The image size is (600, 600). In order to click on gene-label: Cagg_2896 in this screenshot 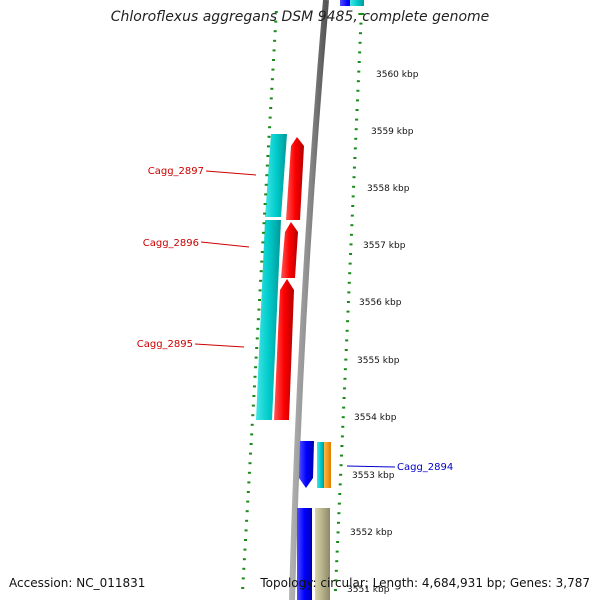, I will do `click(171, 243)`.